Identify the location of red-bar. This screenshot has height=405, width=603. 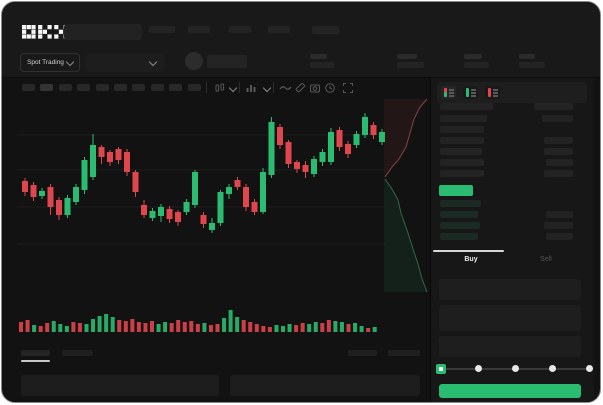
(489, 92).